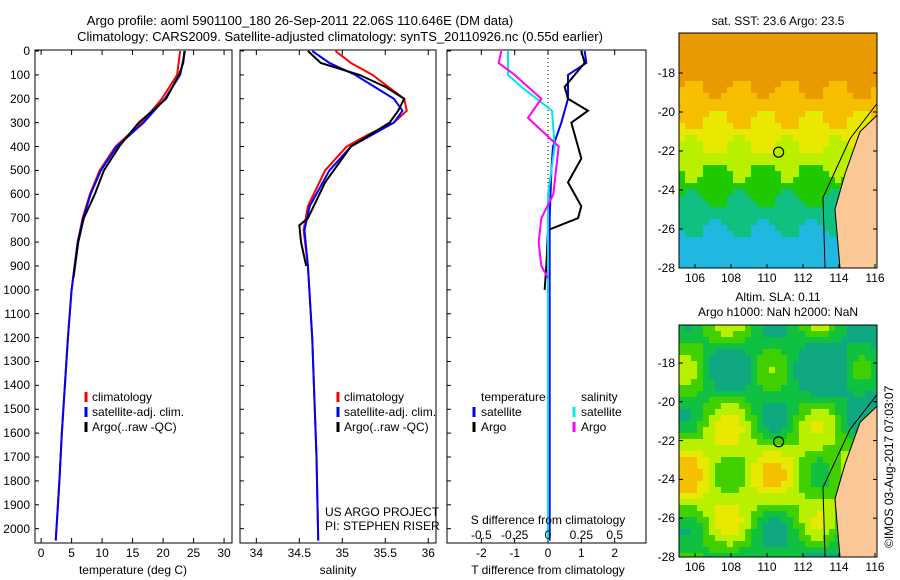 The width and height of the screenshot is (900, 580). What do you see at coordinates (19, 265) in the screenshot?
I see `y-tick-label: 900` at bounding box center [19, 265].